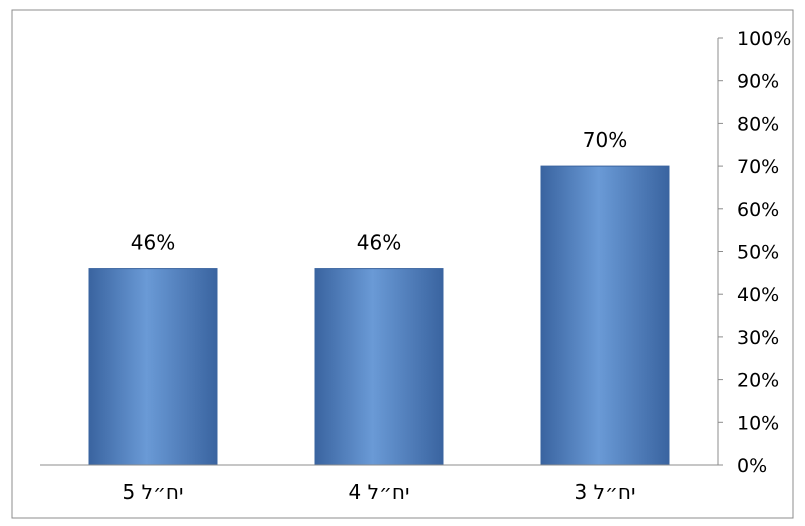 The image size is (805, 526). I want to click on y-tick-label-2: 20%, so click(758, 381).